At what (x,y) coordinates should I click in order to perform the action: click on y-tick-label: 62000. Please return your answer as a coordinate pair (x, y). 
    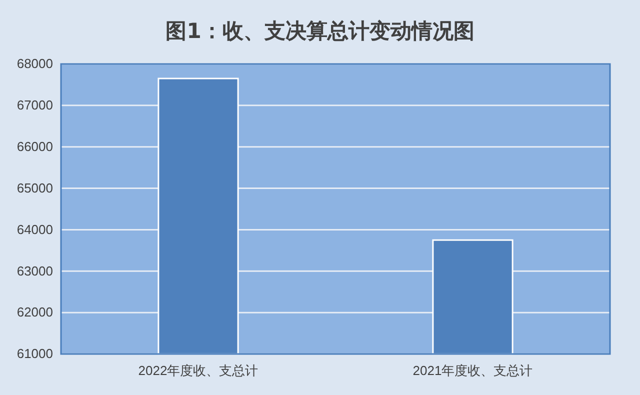
    Looking at the image, I should click on (34, 312).